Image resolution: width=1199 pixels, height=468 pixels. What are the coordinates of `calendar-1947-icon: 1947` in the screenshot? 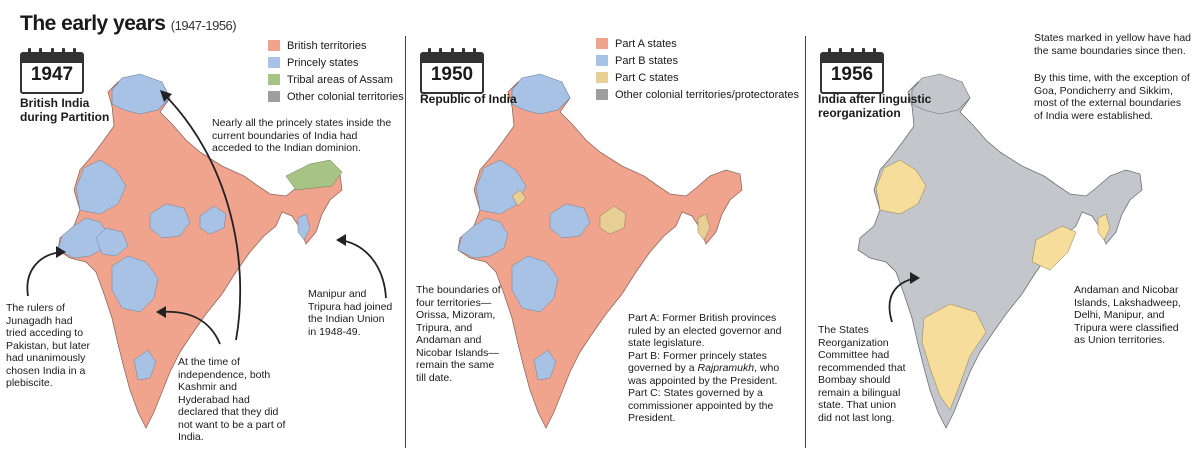 It's located at (52, 71).